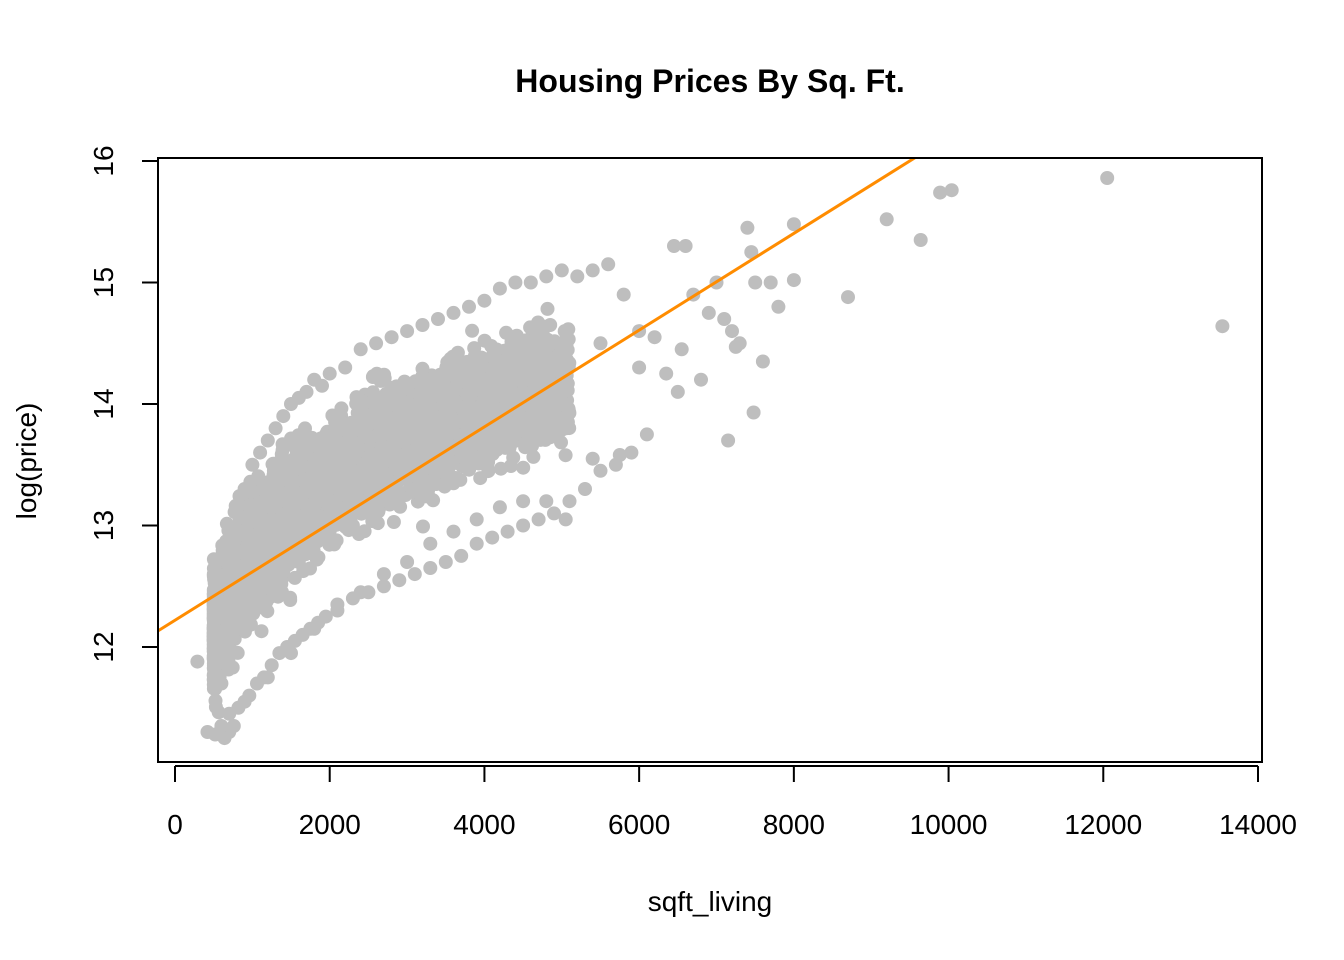 Image resolution: width=1344 pixels, height=960 pixels. What do you see at coordinates (26, 461) in the screenshot?
I see `y-axis-title: log(price)` at bounding box center [26, 461].